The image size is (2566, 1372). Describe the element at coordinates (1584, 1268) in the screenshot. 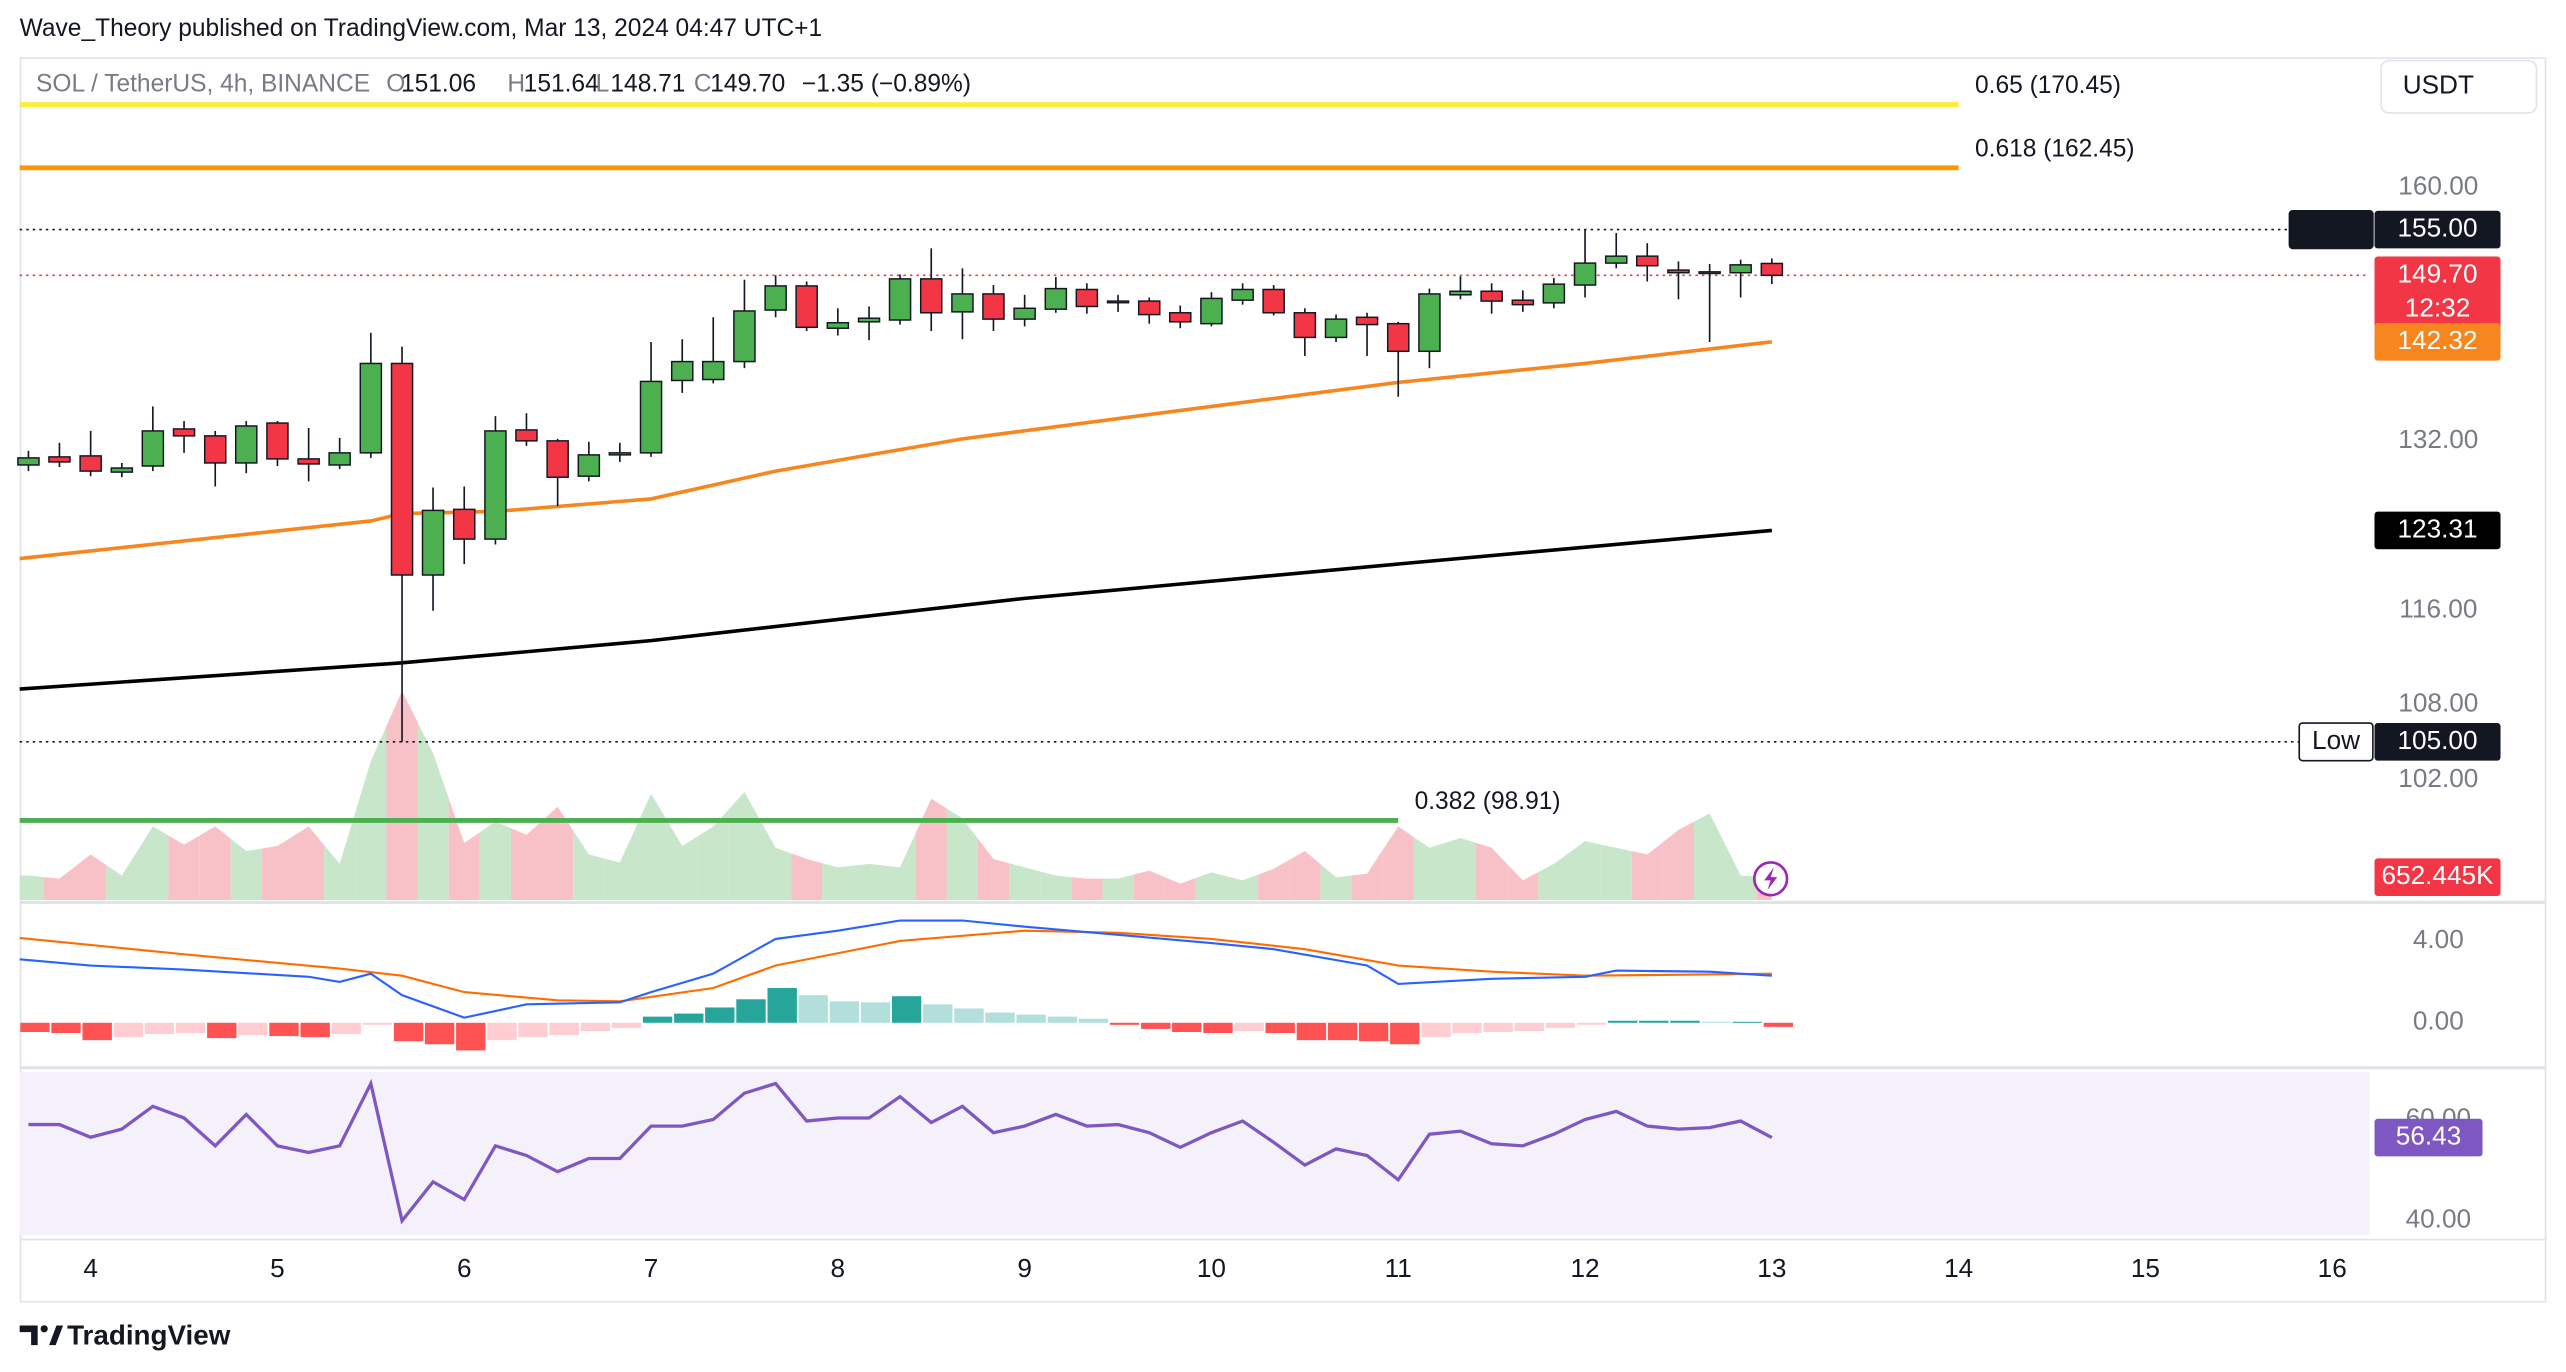

I see `x-tick-label: 12` at that location.